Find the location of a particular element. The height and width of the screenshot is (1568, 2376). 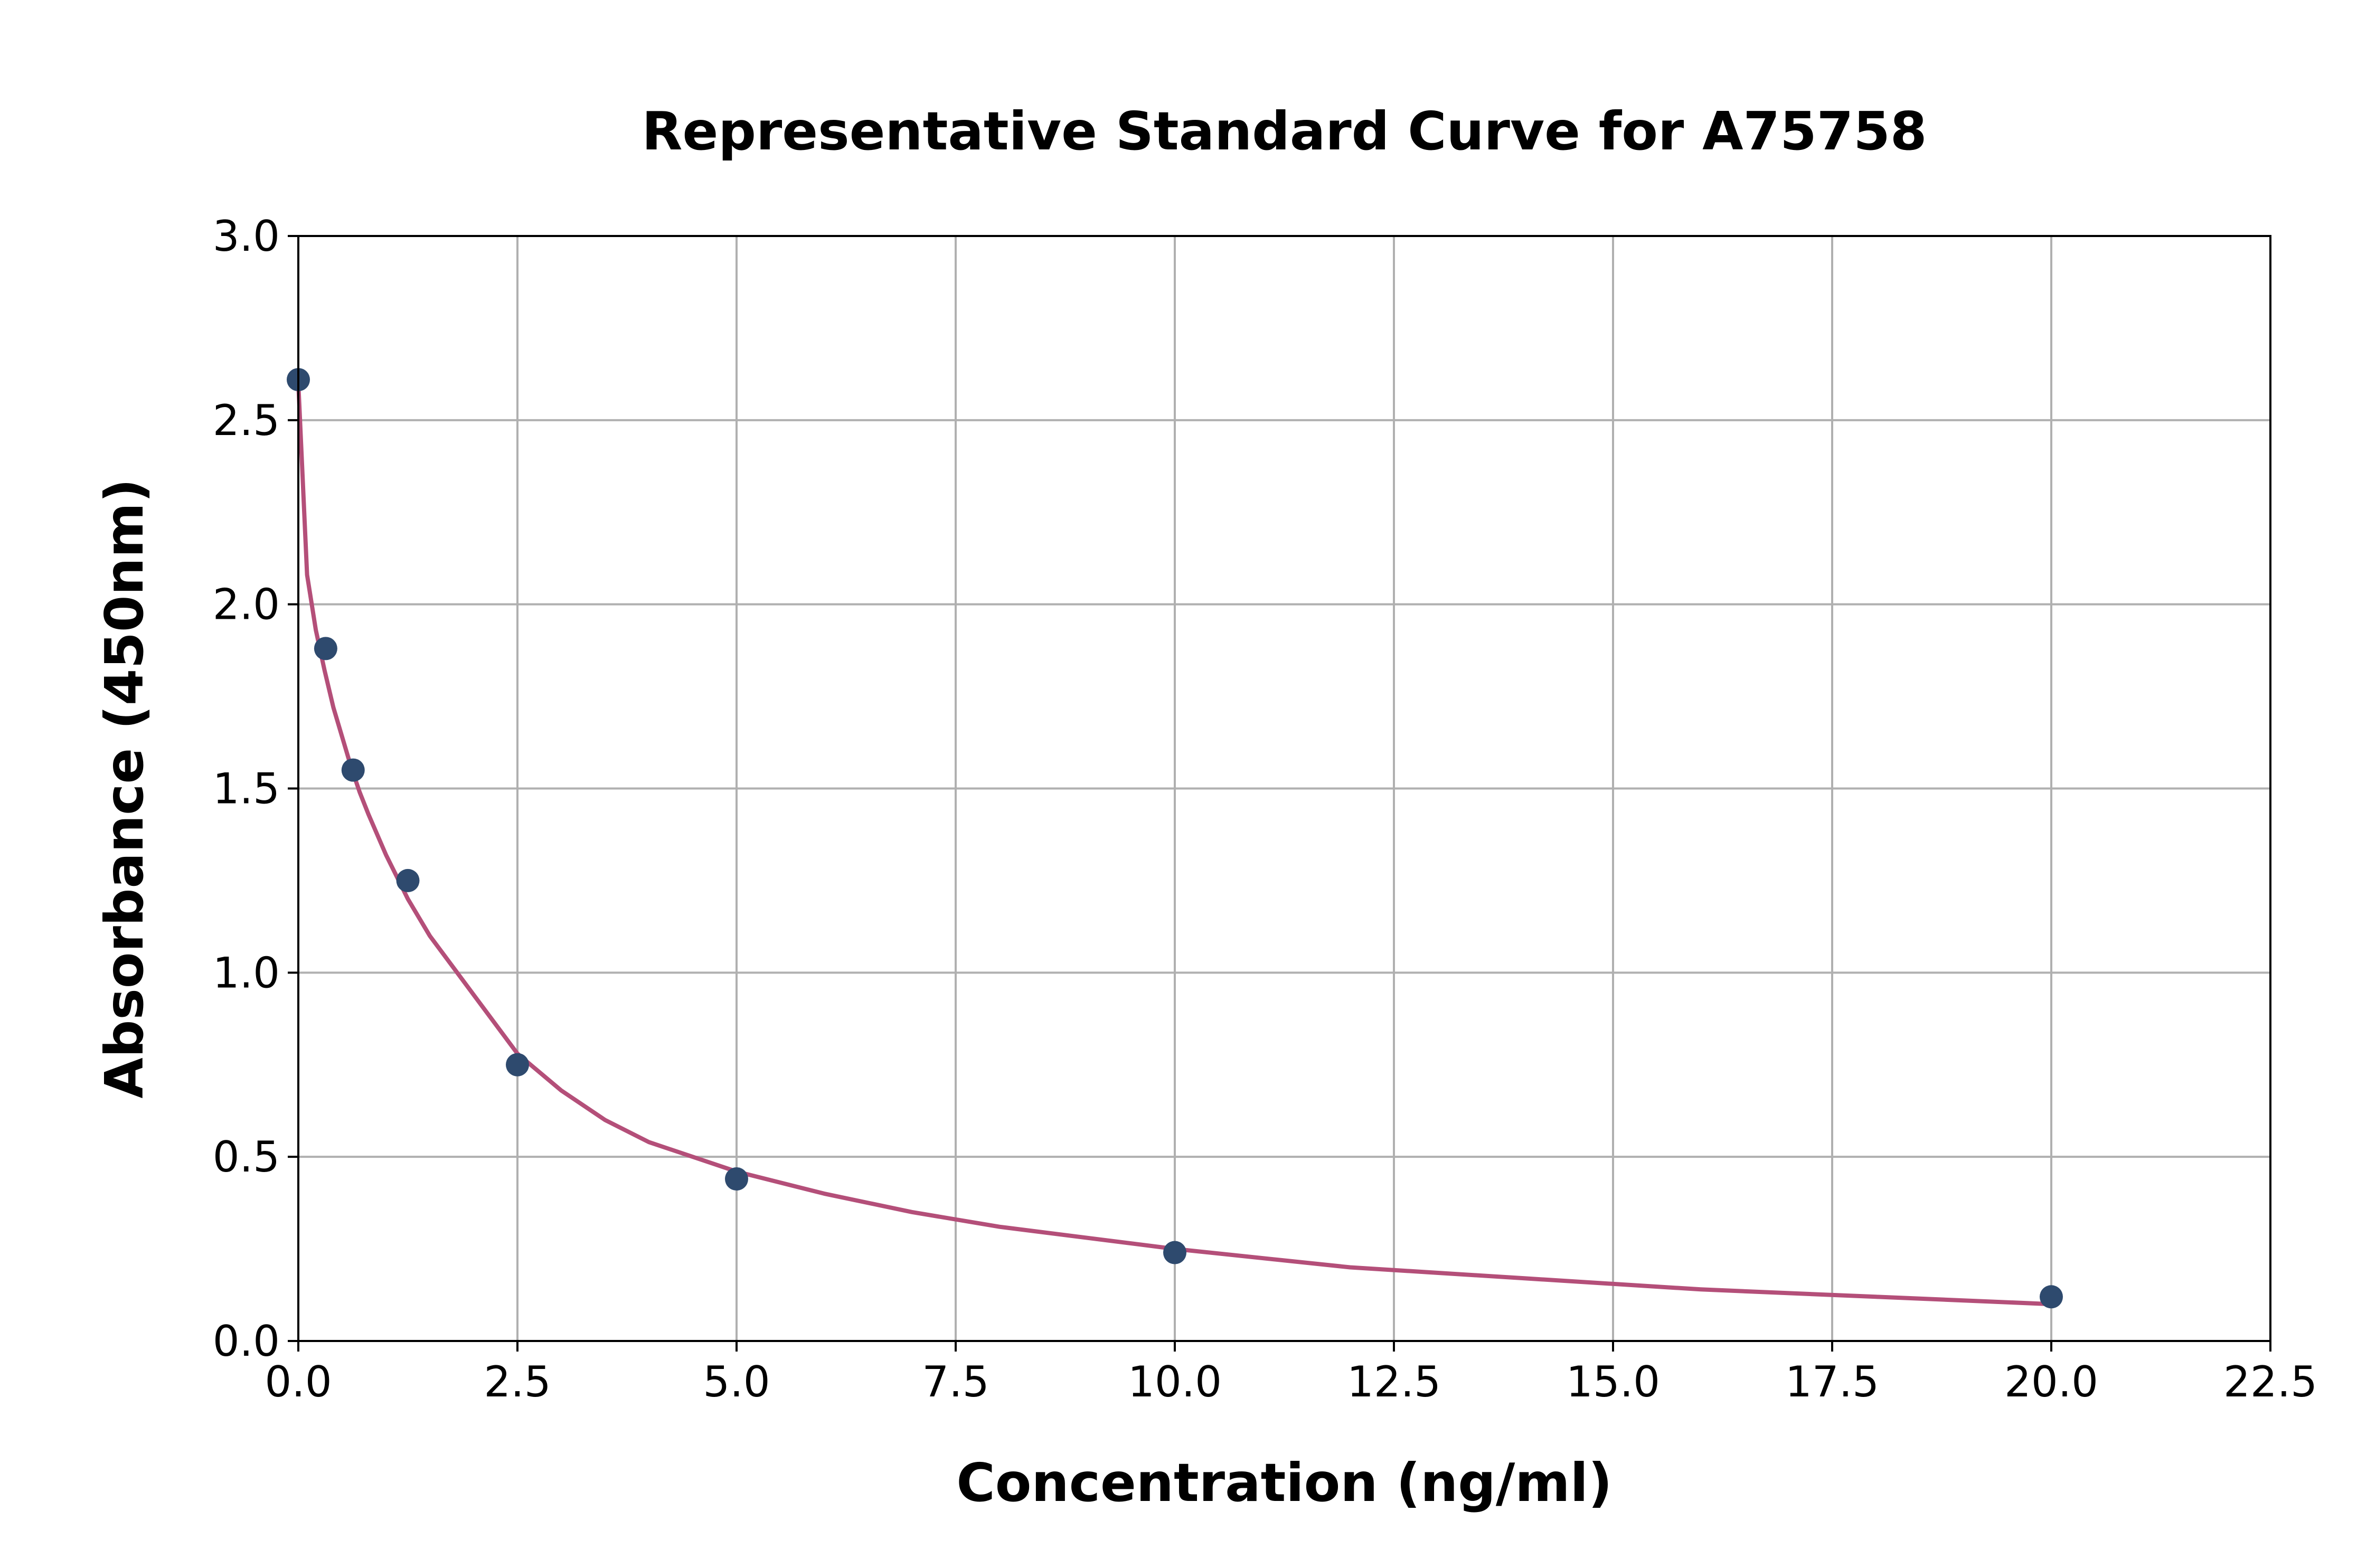

y-tick-label: 2.0 is located at coordinates (247, 605).